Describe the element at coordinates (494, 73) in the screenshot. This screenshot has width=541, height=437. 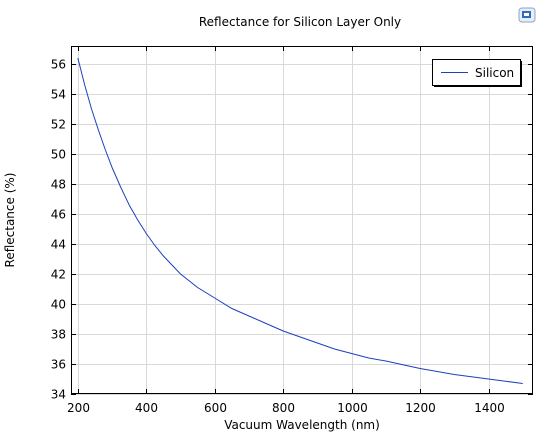
I see `legend-label-silicon: Silicon` at that location.